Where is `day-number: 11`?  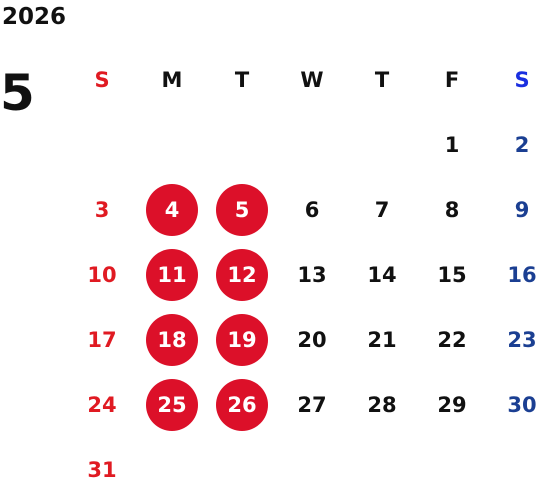
day-number: 11 is located at coordinates (172, 274).